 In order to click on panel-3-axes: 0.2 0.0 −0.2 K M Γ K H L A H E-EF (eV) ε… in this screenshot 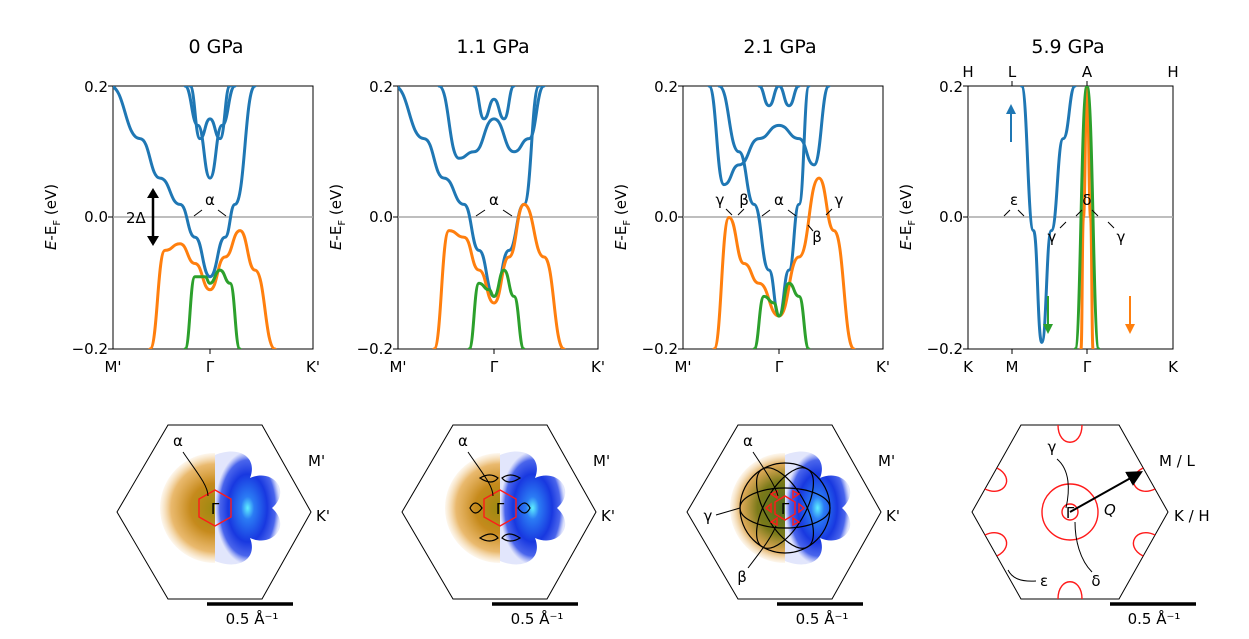, I will do `click(1038, 219)`.